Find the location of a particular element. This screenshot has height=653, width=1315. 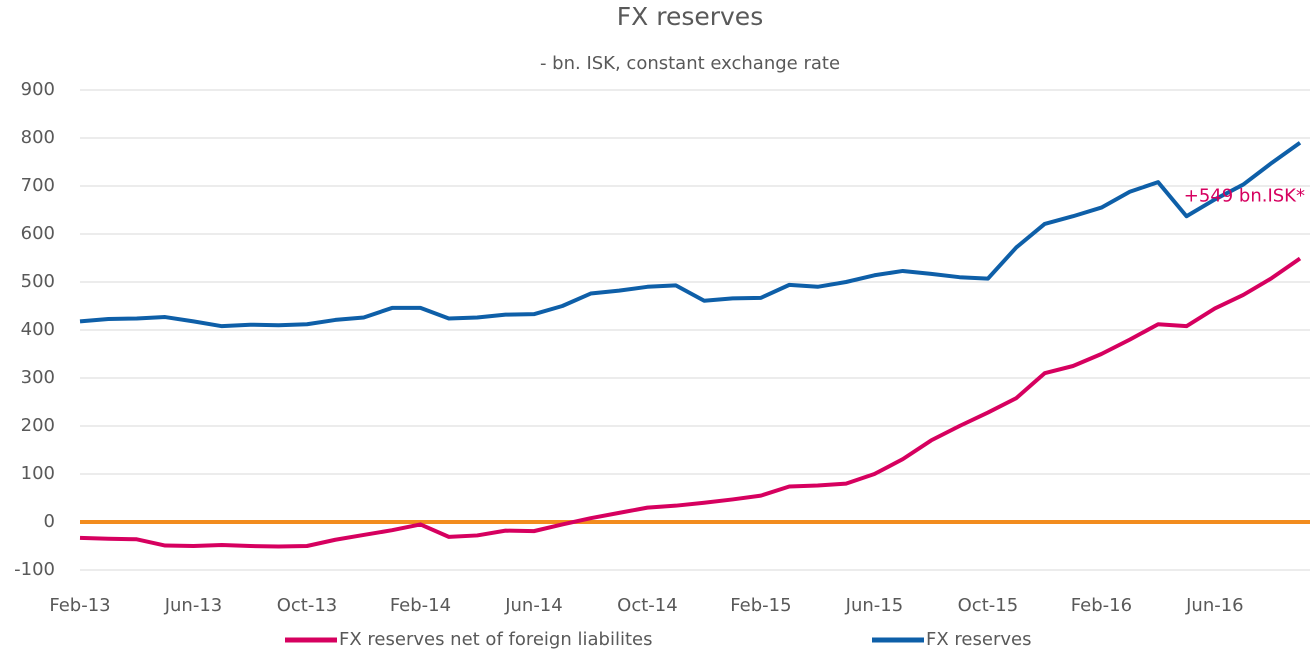

chart-title: FX reserves is located at coordinates (690, 16).